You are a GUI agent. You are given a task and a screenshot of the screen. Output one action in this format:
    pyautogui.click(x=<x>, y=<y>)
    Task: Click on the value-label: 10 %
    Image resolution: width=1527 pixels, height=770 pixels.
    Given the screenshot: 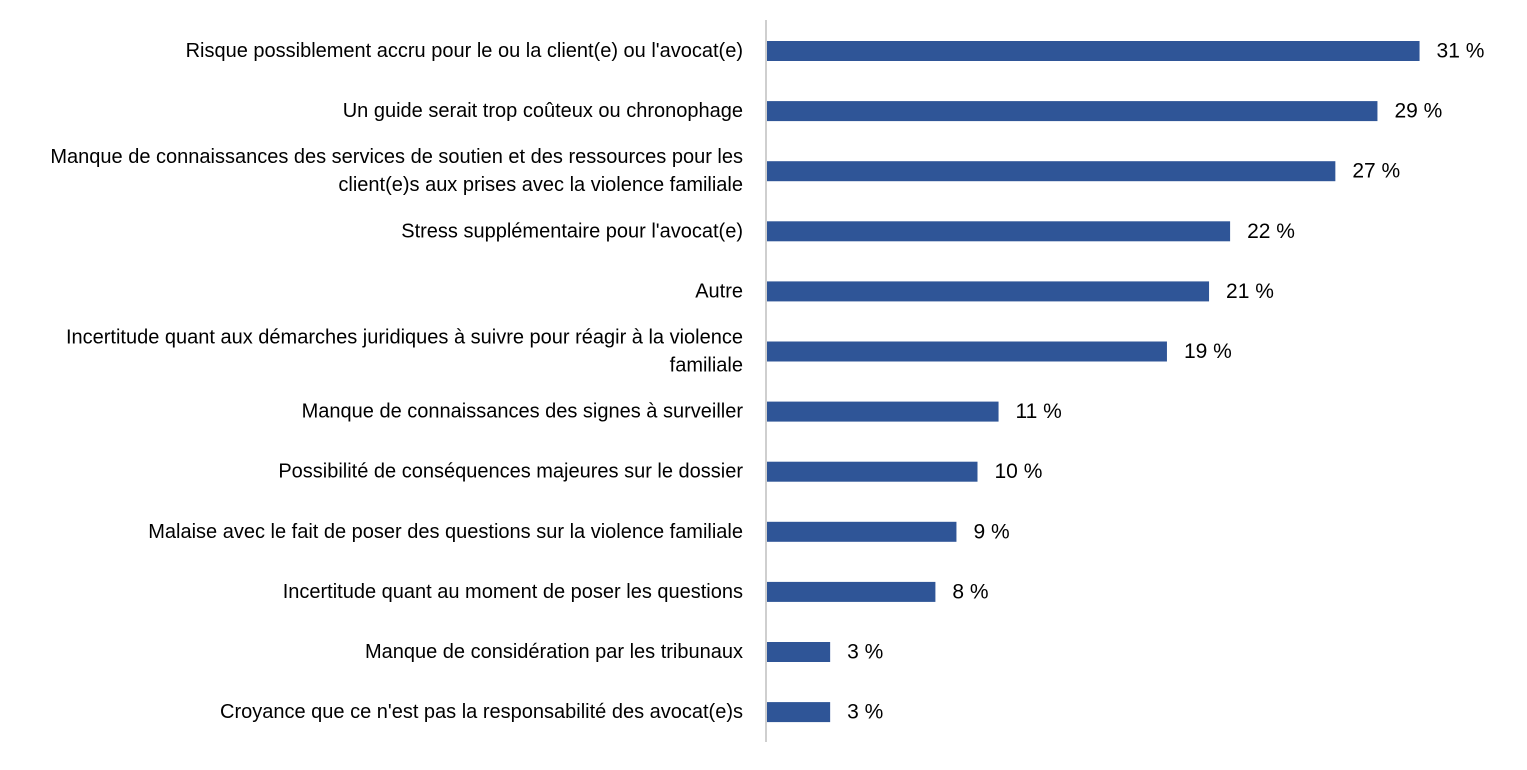 What is the action you would take?
    pyautogui.click(x=1019, y=471)
    